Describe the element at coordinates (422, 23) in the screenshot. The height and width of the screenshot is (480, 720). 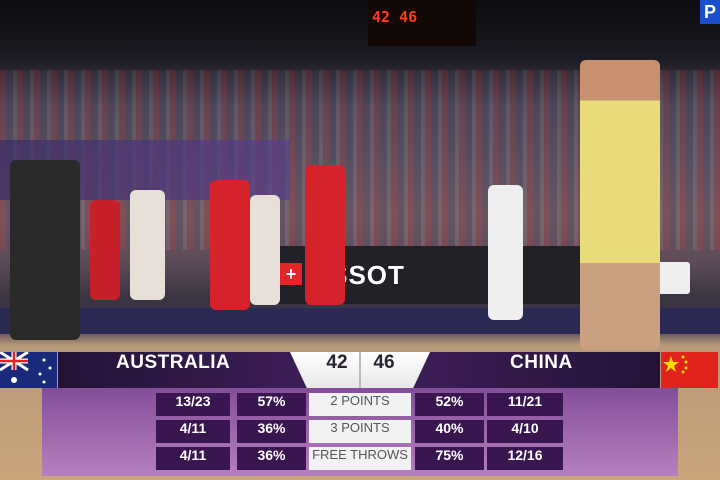
I see `arena-scoreboard: 42 46` at that location.